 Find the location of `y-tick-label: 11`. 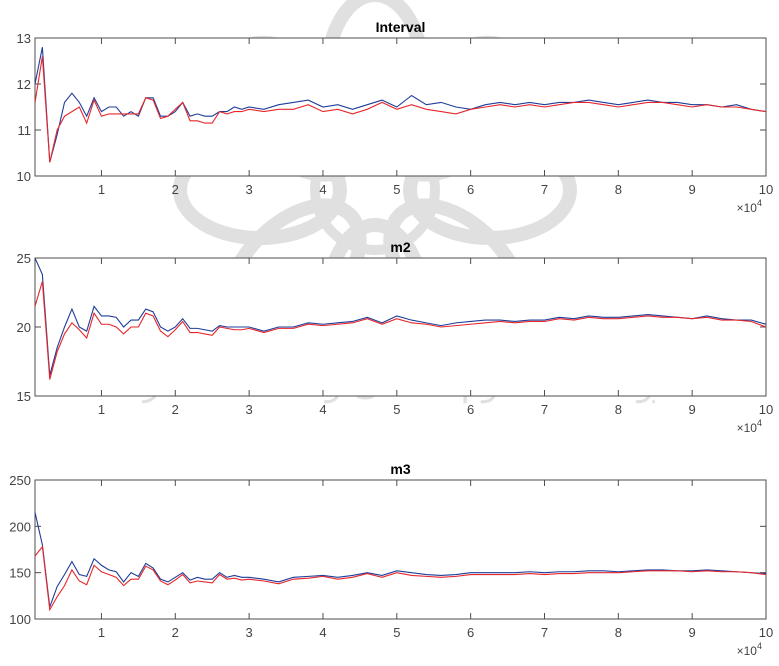

y-tick-label: 11 is located at coordinates (25, 130).